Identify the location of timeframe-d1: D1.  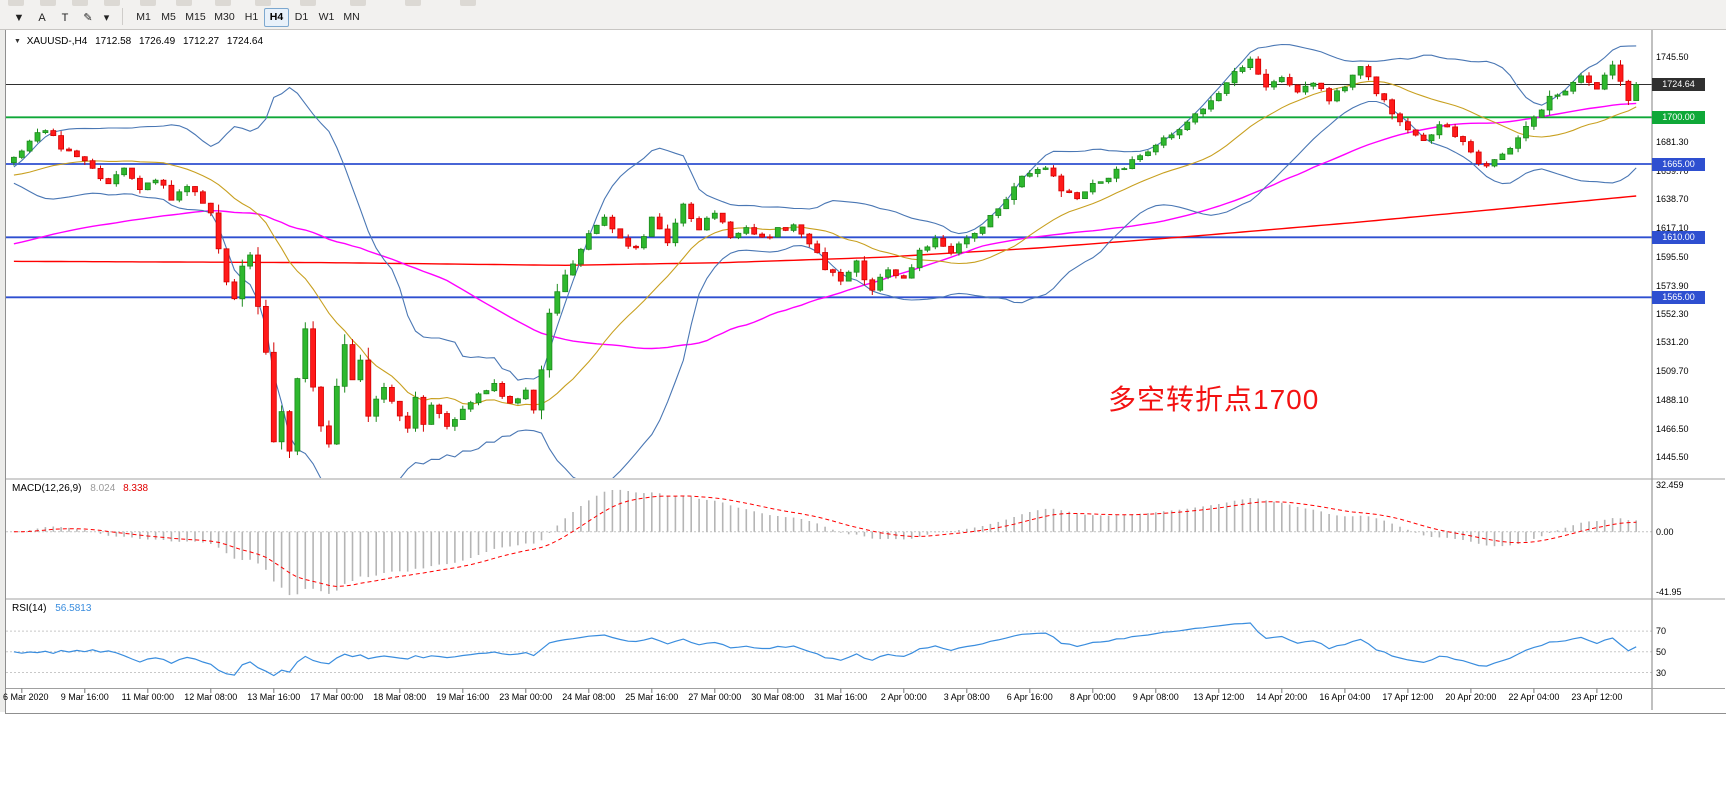
(301, 17).